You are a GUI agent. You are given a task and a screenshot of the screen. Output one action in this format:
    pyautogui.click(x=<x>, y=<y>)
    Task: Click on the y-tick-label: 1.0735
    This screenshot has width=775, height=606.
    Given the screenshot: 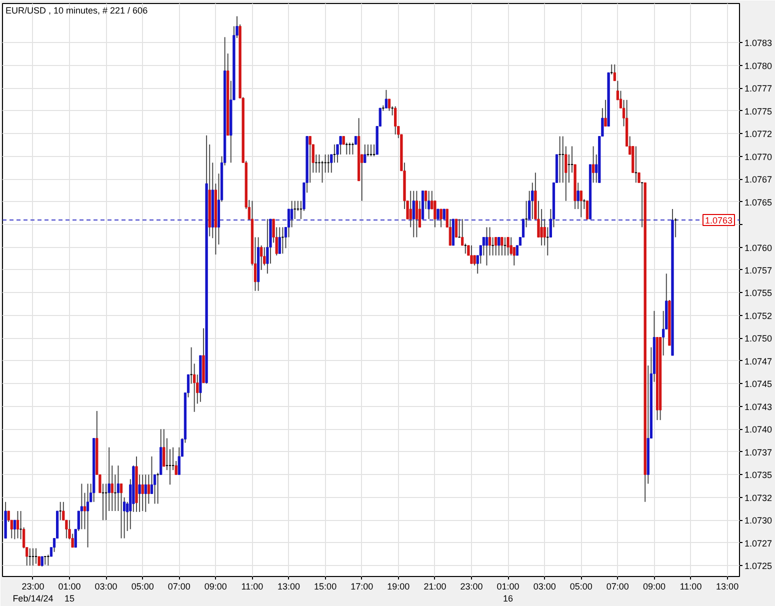 What is the action you would take?
    pyautogui.click(x=758, y=475)
    